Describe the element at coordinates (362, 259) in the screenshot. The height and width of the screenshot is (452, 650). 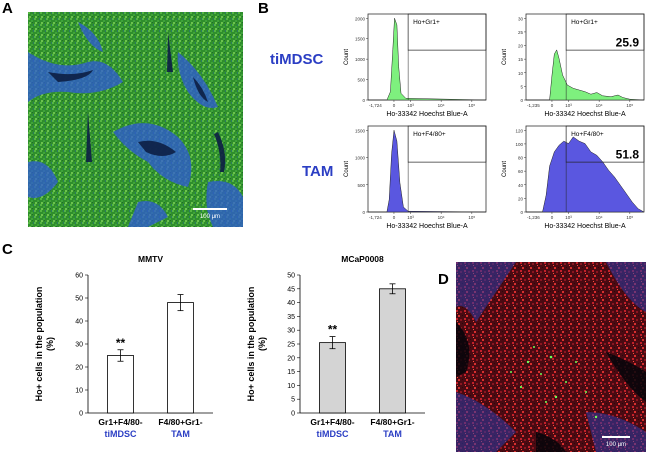
I see `chart-title: MCaP0008` at that location.